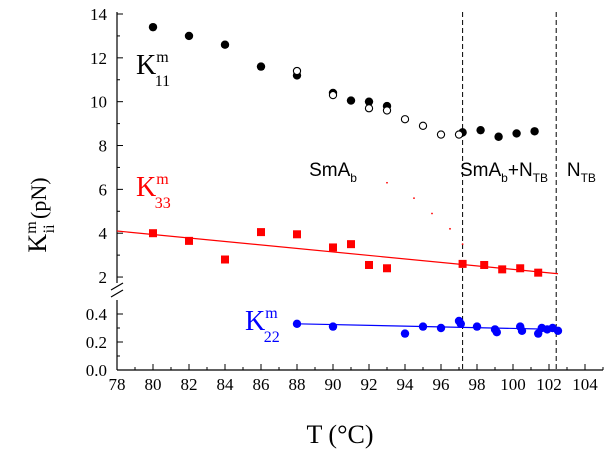 The width and height of the screenshot is (605, 451). I want to click on y-tick-label: 14, so click(99, 14).